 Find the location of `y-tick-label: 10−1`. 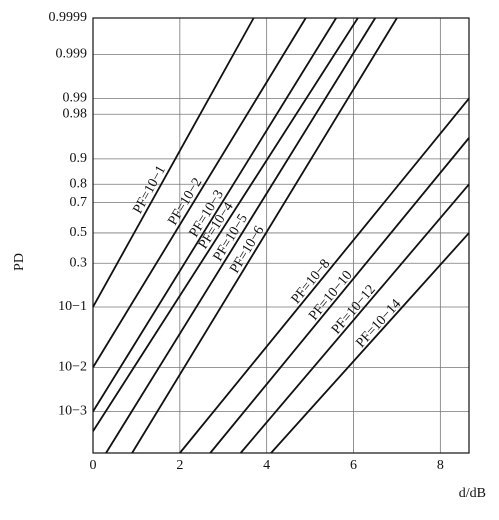

y-tick-label: 10−1 is located at coordinates (72, 306).